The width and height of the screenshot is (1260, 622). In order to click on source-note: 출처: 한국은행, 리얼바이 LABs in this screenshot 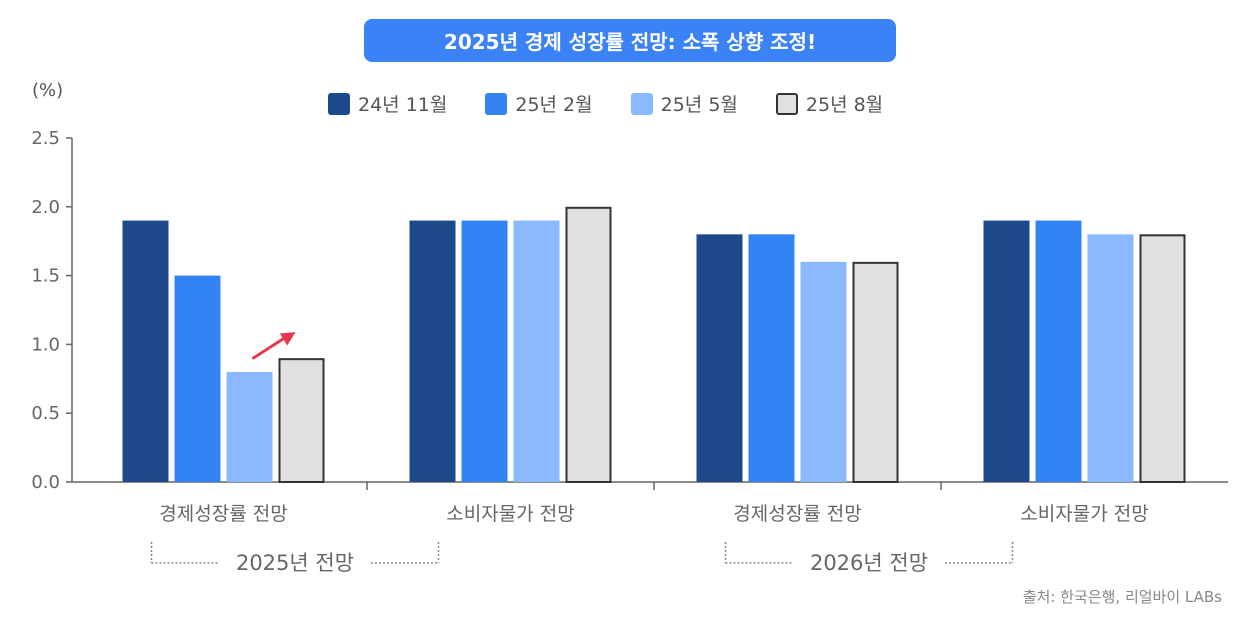, I will do `click(1122, 597)`.